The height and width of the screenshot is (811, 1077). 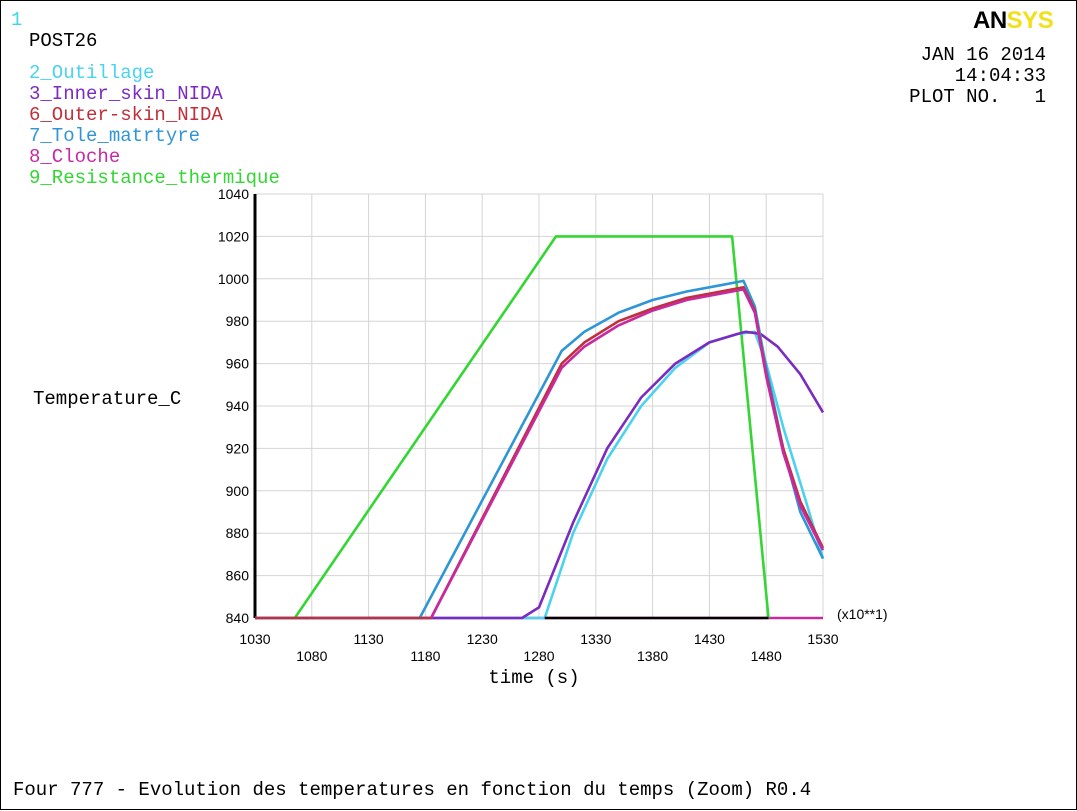 I want to click on legend-item-tole: 7_Tole_matrtyre, so click(x=115, y=136).